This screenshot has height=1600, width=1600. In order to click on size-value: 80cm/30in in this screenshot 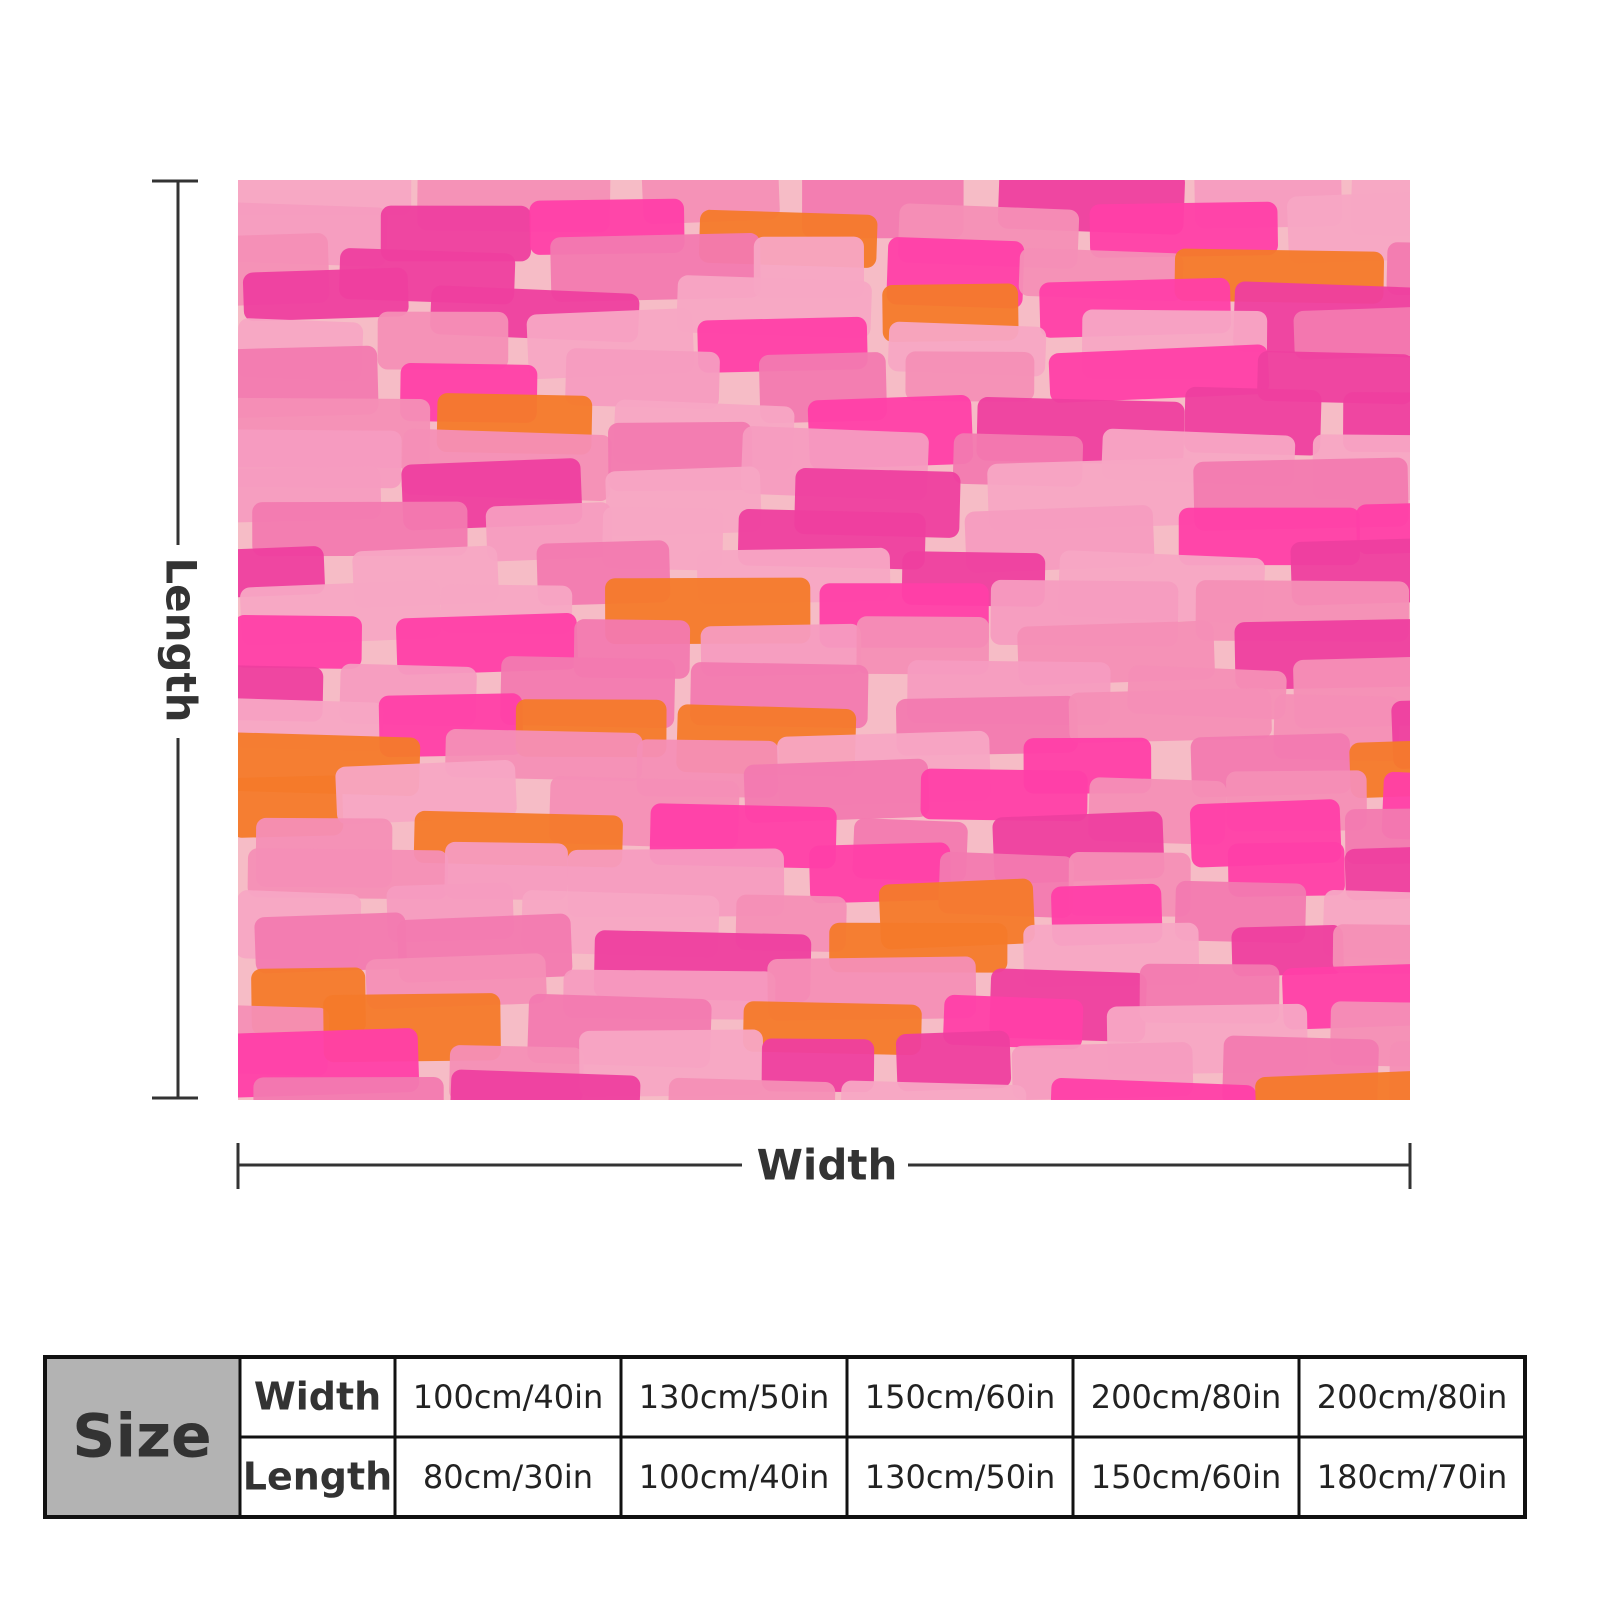, I will do `click(508, 1477)`.